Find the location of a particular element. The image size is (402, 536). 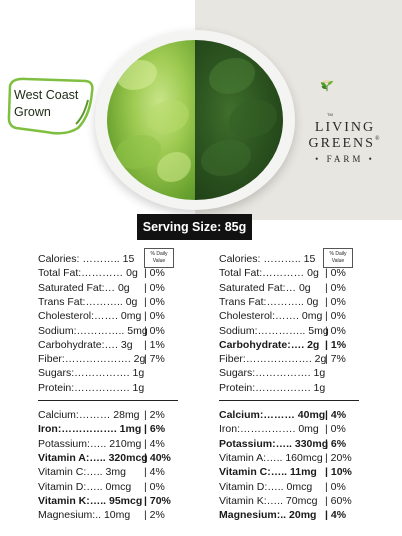

nutrient-row: Calcium:……… 40mg | 4% is located at coordinates (299, 415).